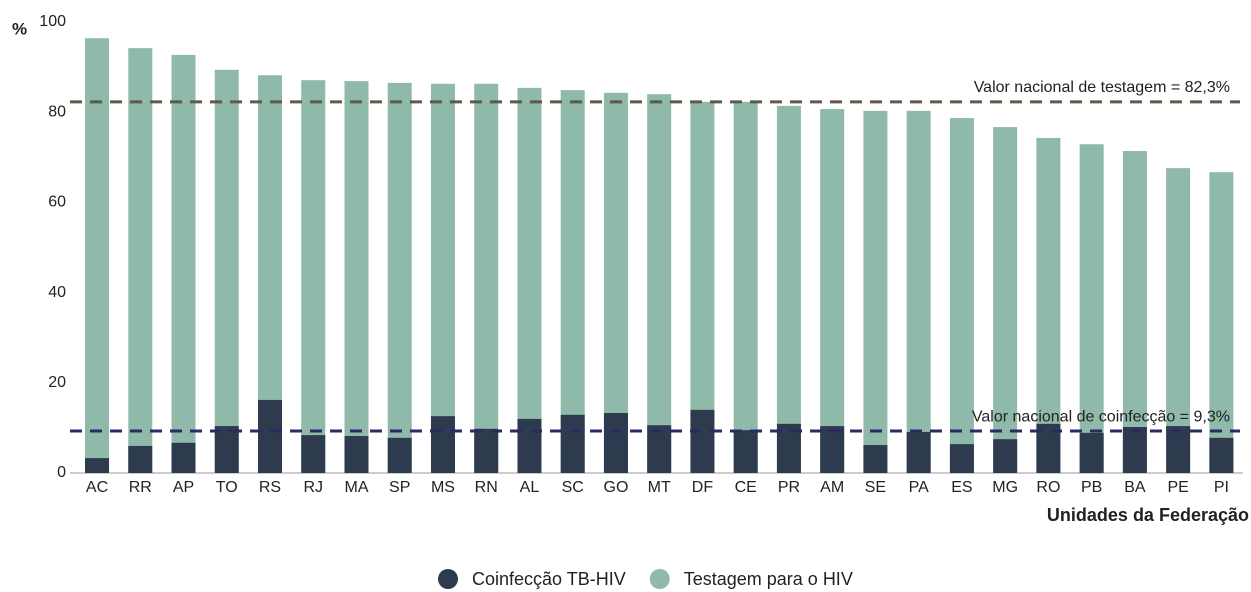 This screenshot has width=1251, height=592. Describe the element at coordinates (61, 472) in the screenshot. I see `y-tick-label: 0` at that location.